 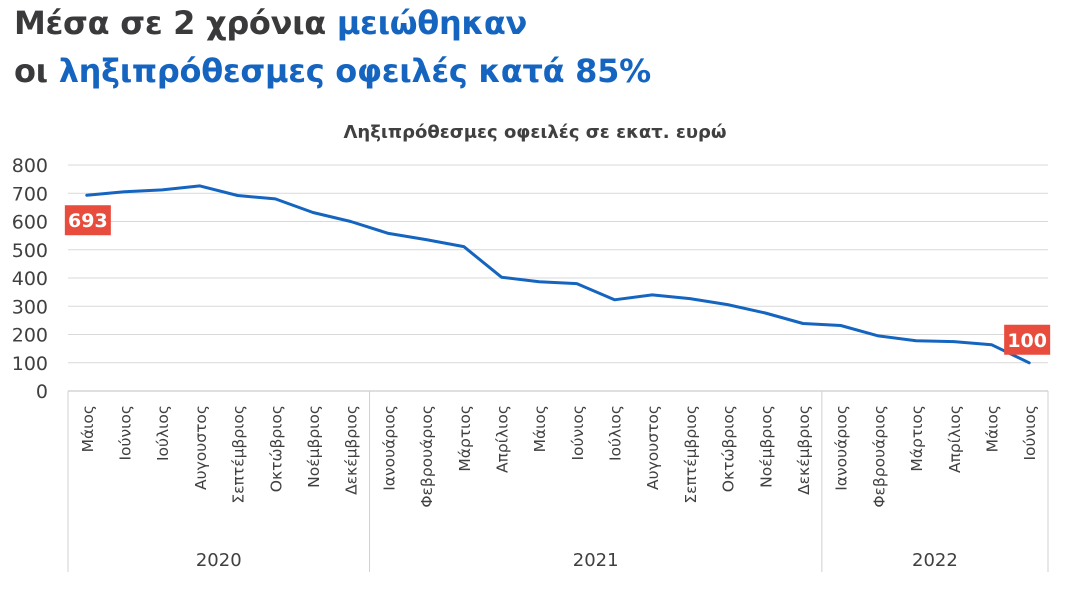 I want to click on y-tick-label: 100, so click(x=30, y=364).